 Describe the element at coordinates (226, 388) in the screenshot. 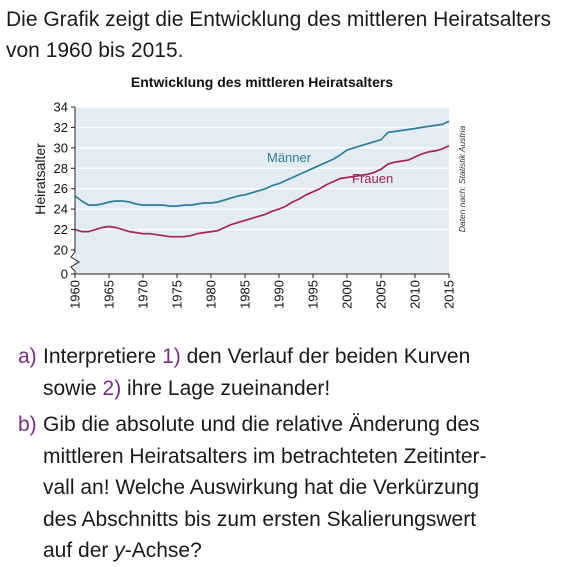

I see `task-text-segment: ihre Lage zueinander!` at that location.